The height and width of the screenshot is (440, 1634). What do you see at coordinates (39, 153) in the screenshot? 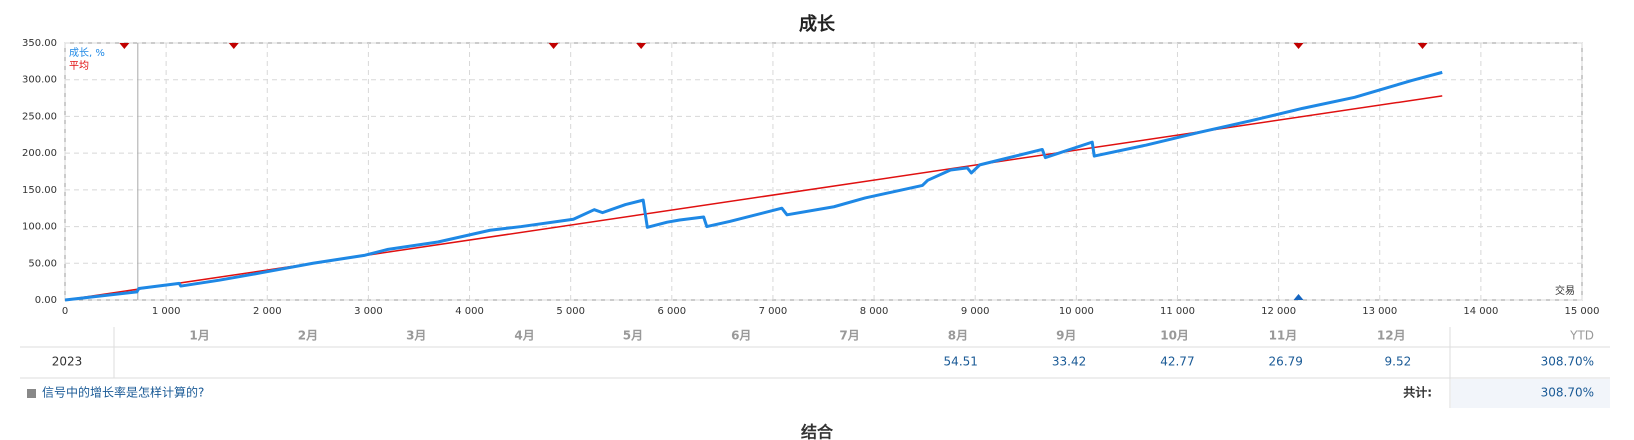
I see `y-tick-label: 200.00` at bounding box center [39, 153].